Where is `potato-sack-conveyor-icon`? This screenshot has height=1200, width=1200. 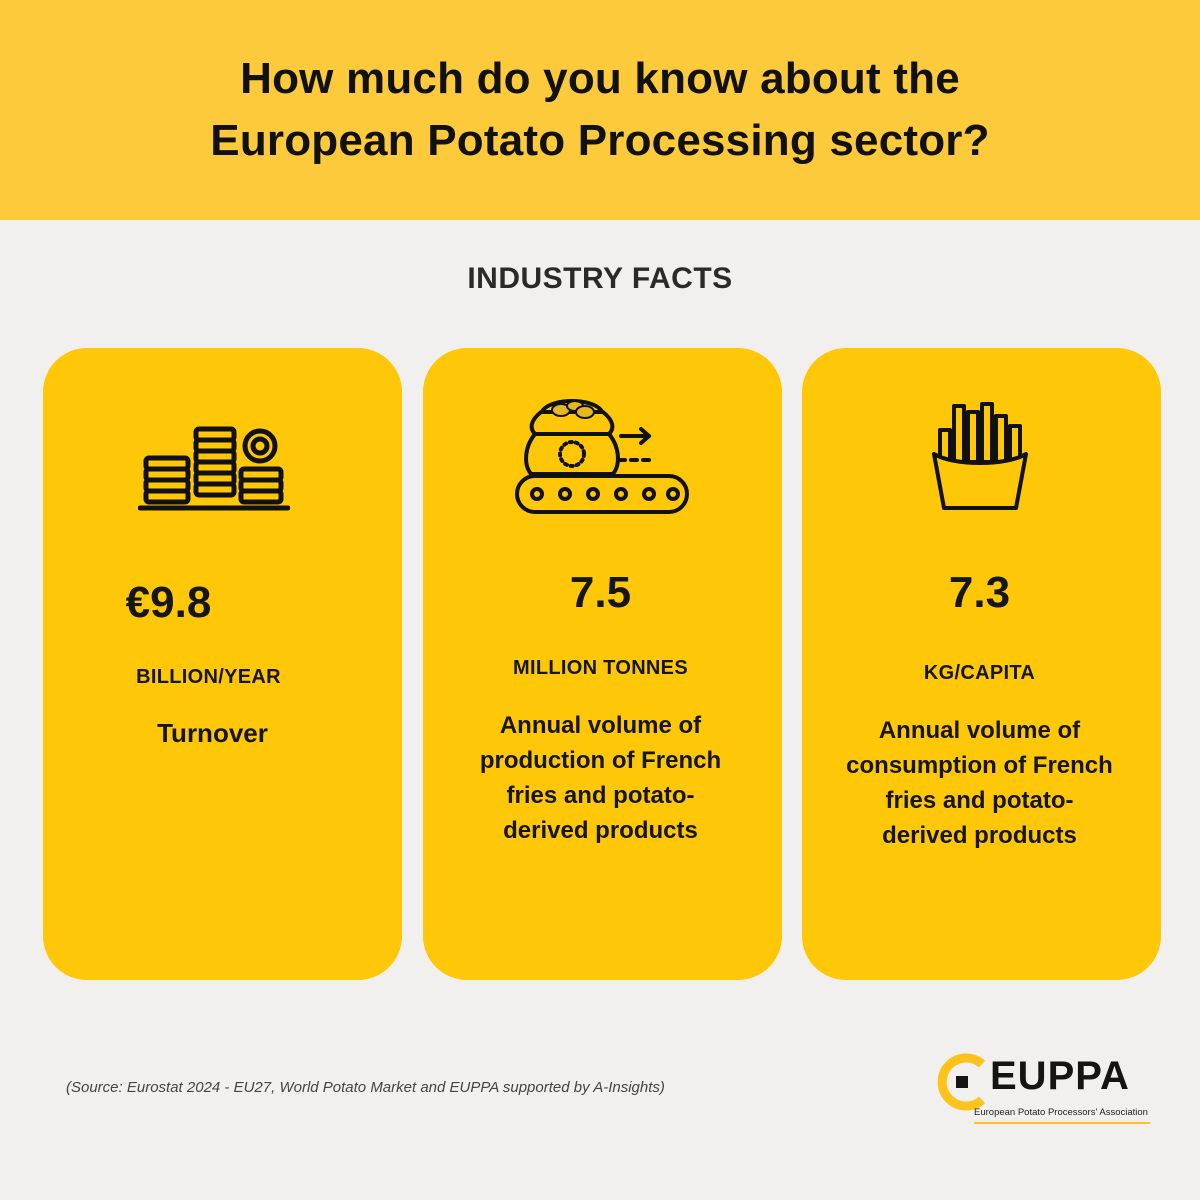 potato-sack-conveyor-icon is located at coordinates (602, 456).